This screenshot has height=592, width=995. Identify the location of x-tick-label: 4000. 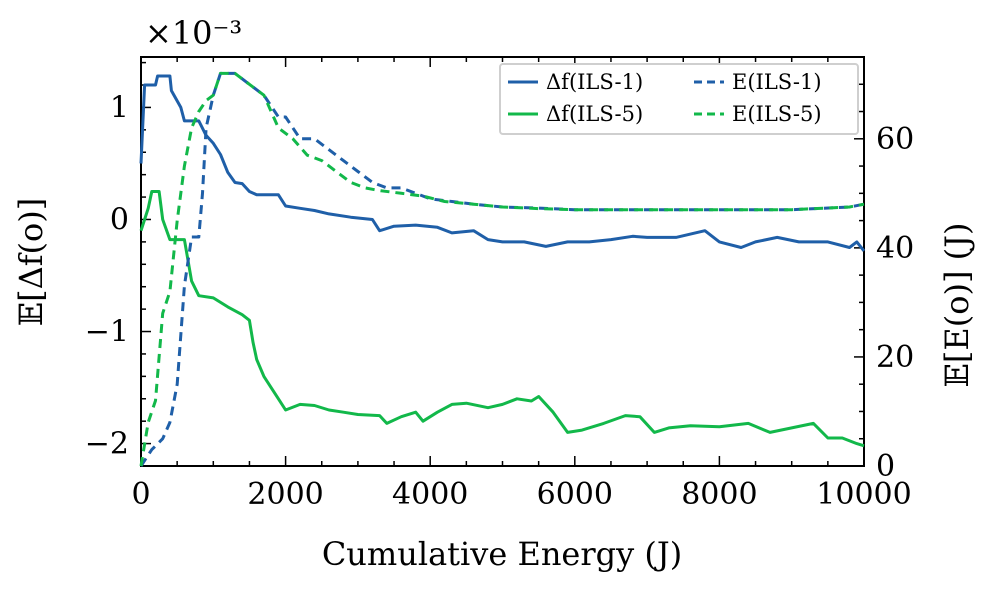
(430, 494).